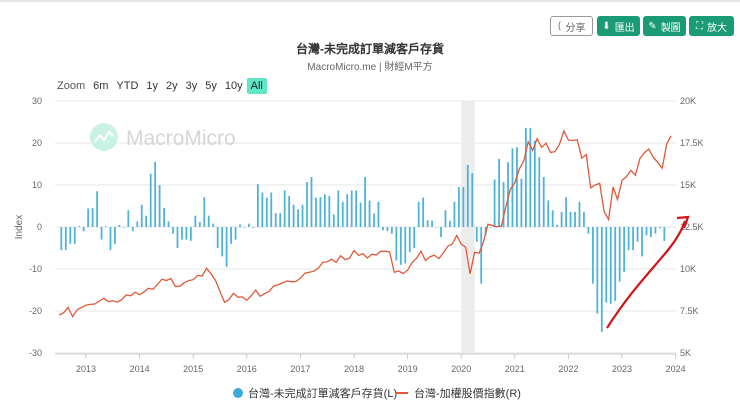 The image size is (740, 411). Describe the element at coordinates (104, 136) in the screenshot. I see `watermark-chart-icon` at that location.